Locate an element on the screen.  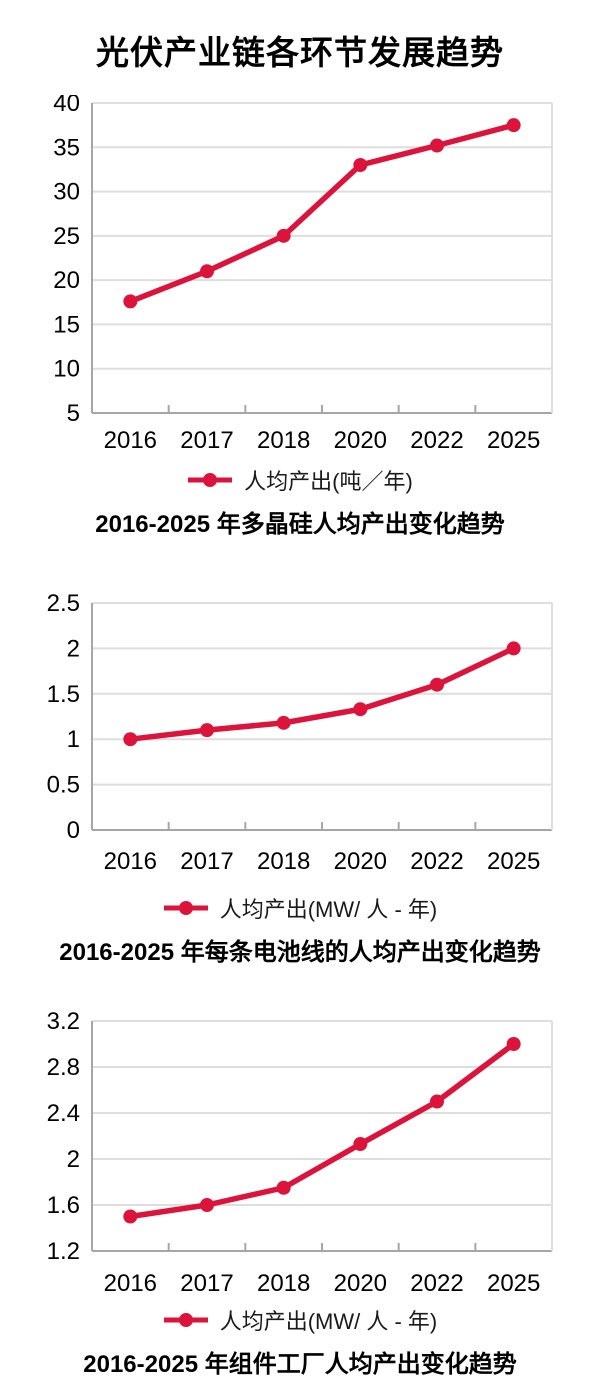
svg-text: 2.5 is located at coordinates (63, 605).